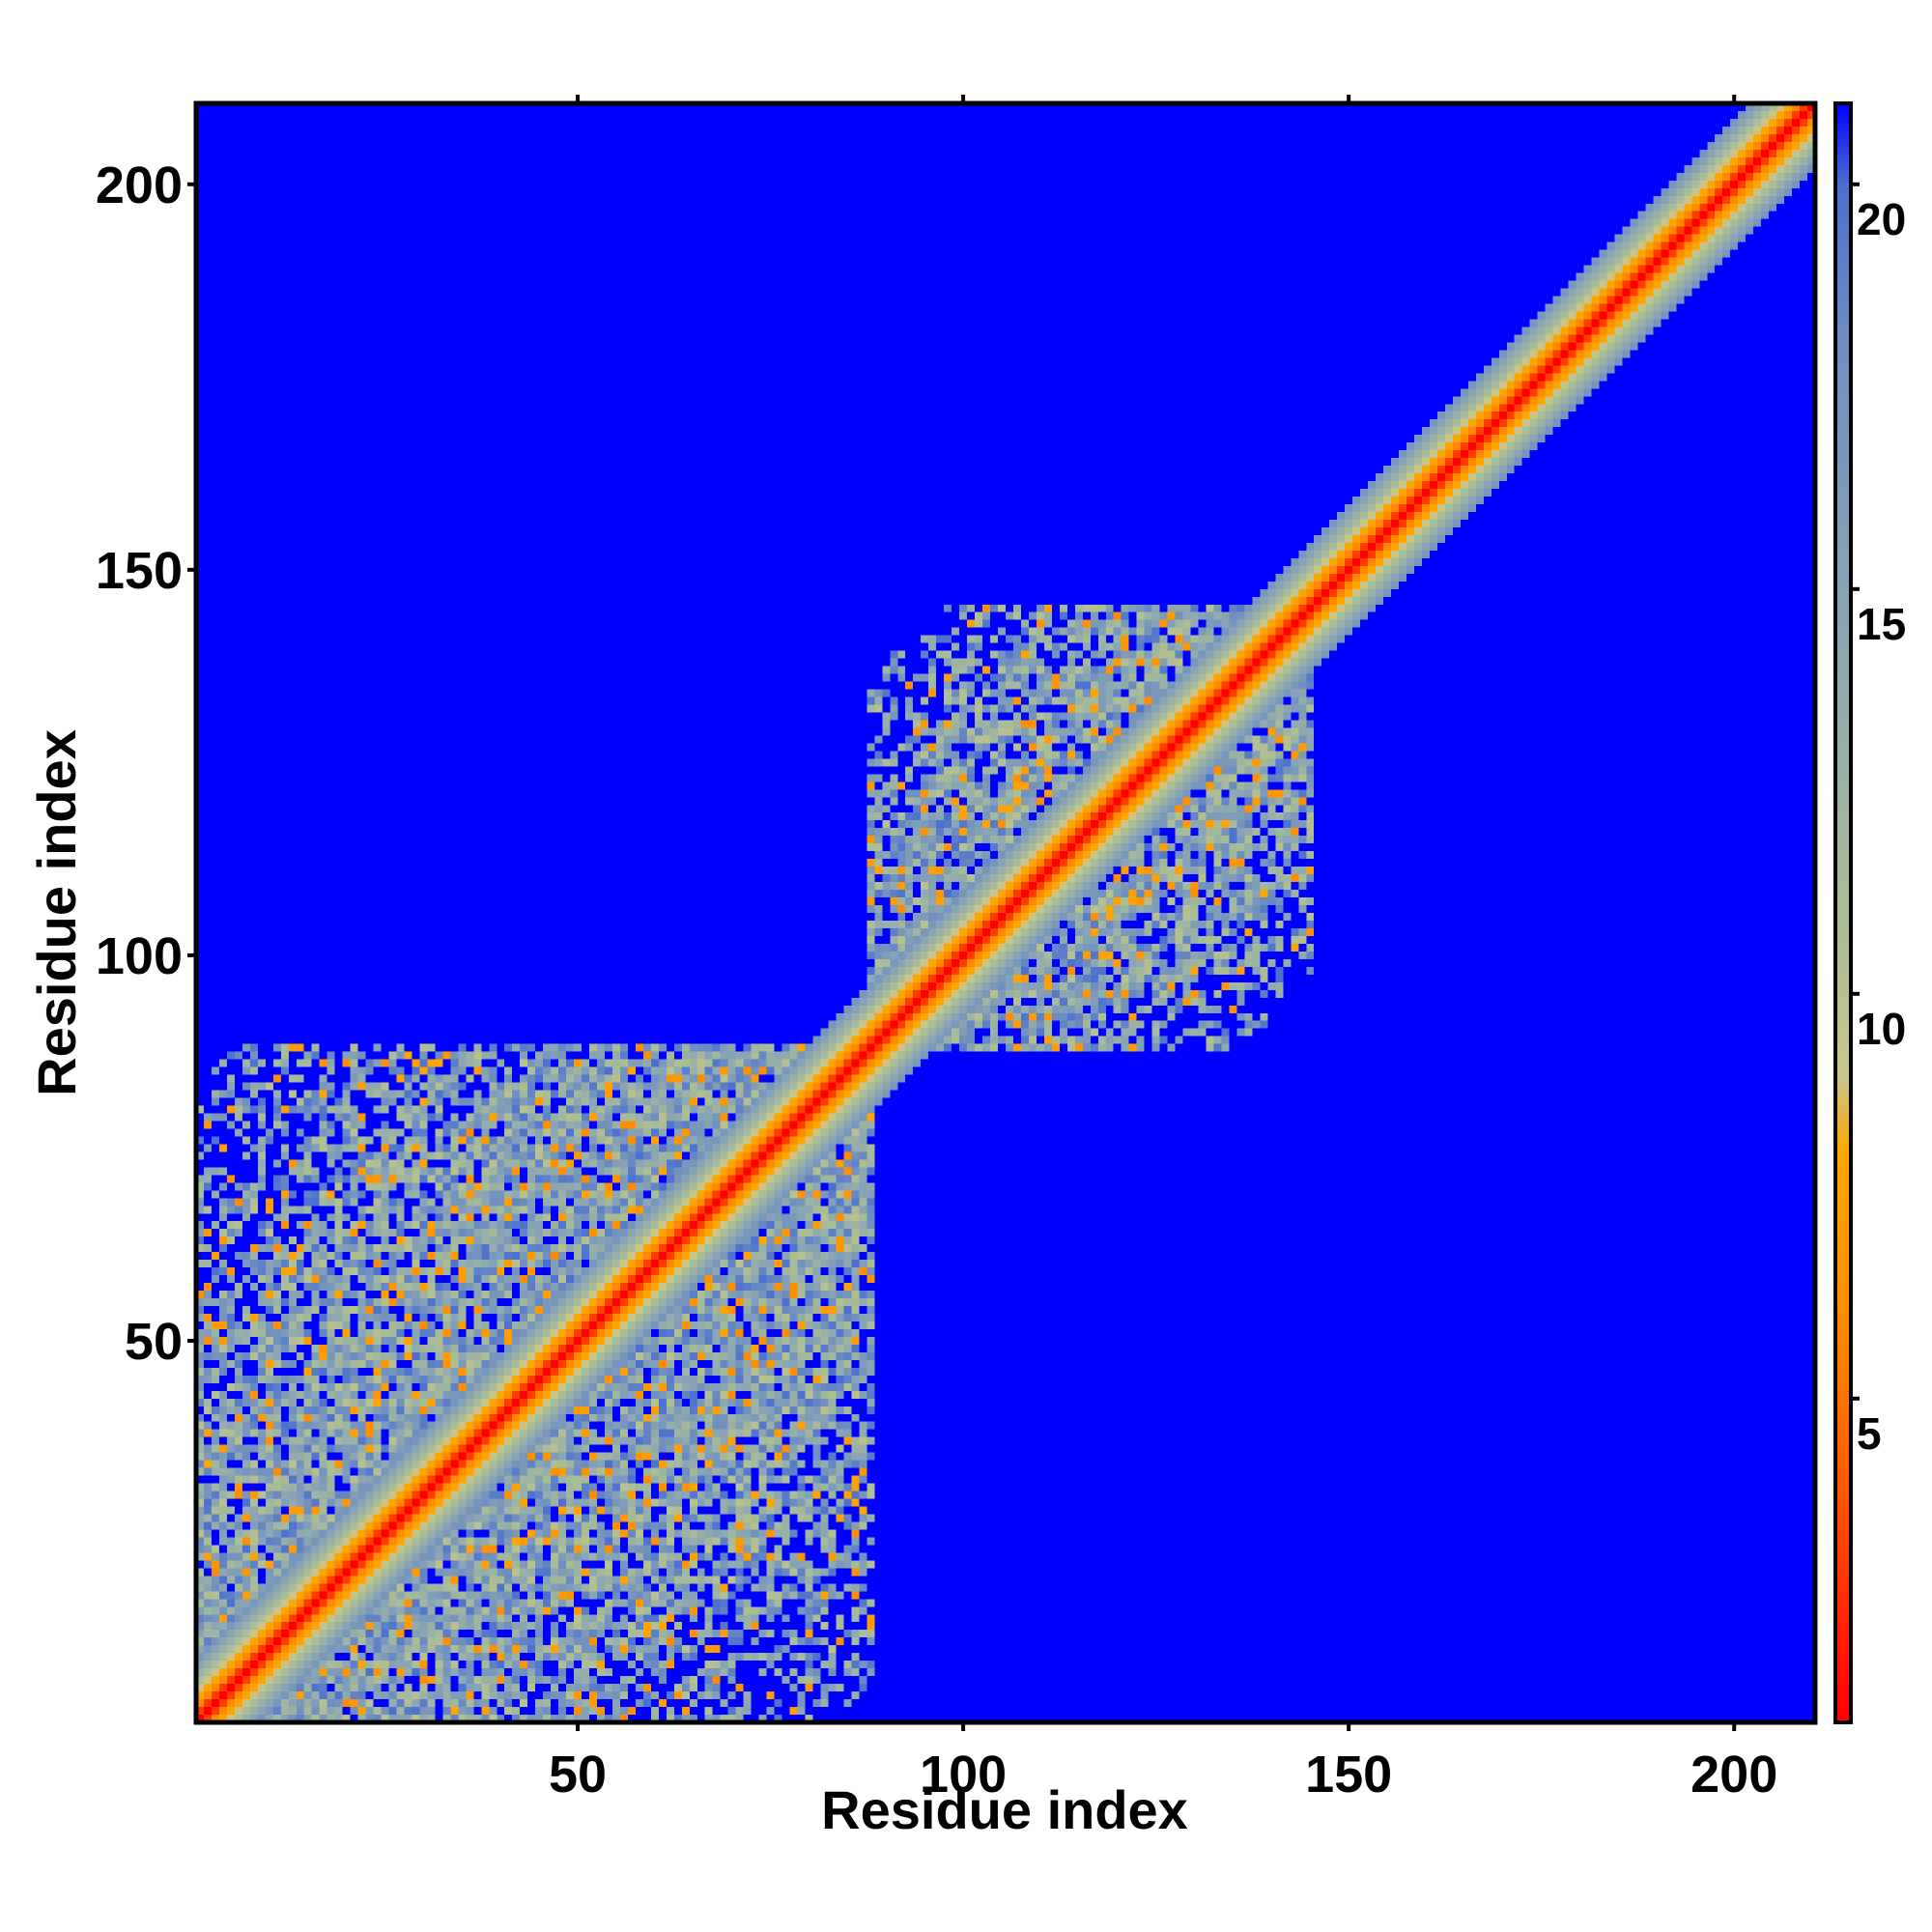 This screenshot has width=1932, height=1932. Describe the element at coordinates (56, 912) in the screenshot. I see `y-axis-title: Residue index` at that location.